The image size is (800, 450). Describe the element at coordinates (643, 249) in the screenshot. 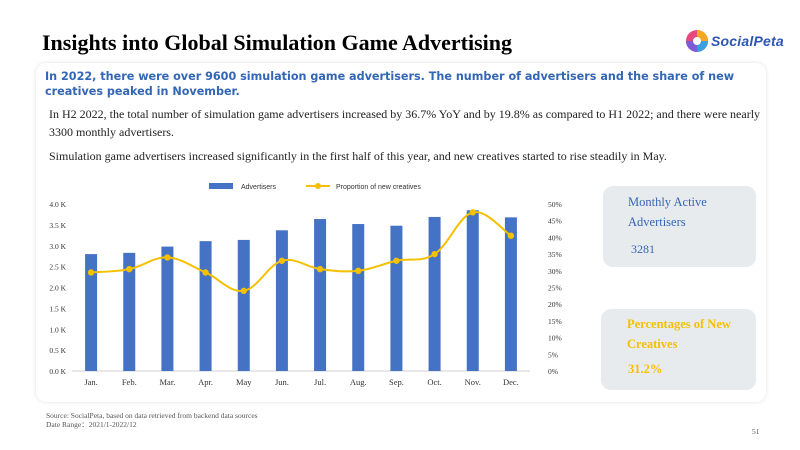

I see `monthly-advertisers-value: 3281` at that location.